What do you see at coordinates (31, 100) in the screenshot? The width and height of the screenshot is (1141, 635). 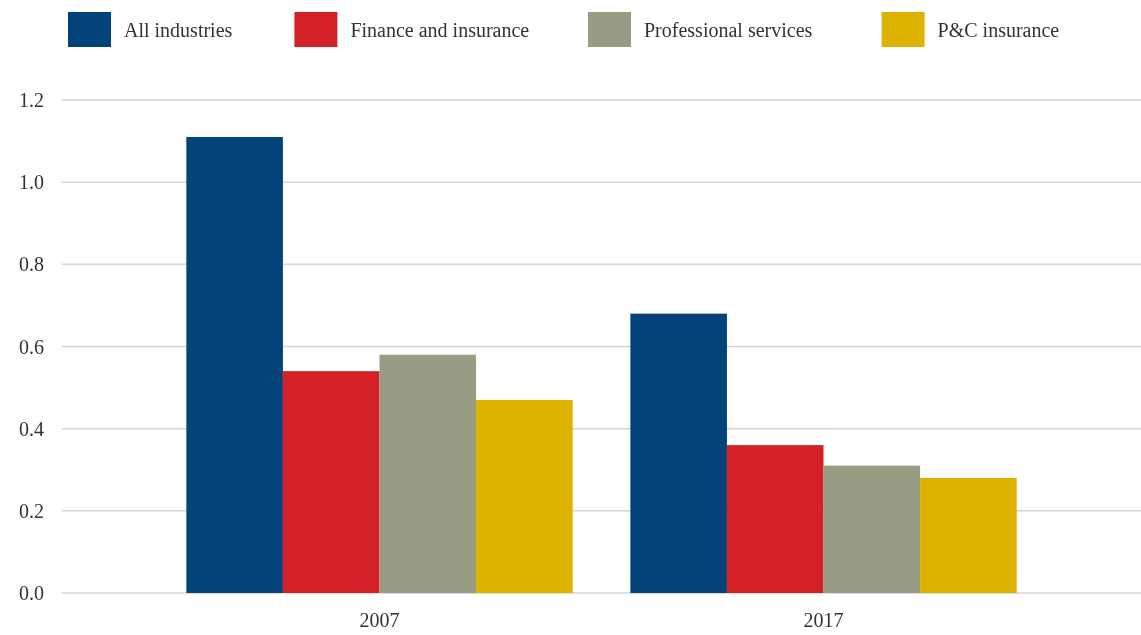 I see `y-tick-label: 1.2` at bounding box center [31, 100].